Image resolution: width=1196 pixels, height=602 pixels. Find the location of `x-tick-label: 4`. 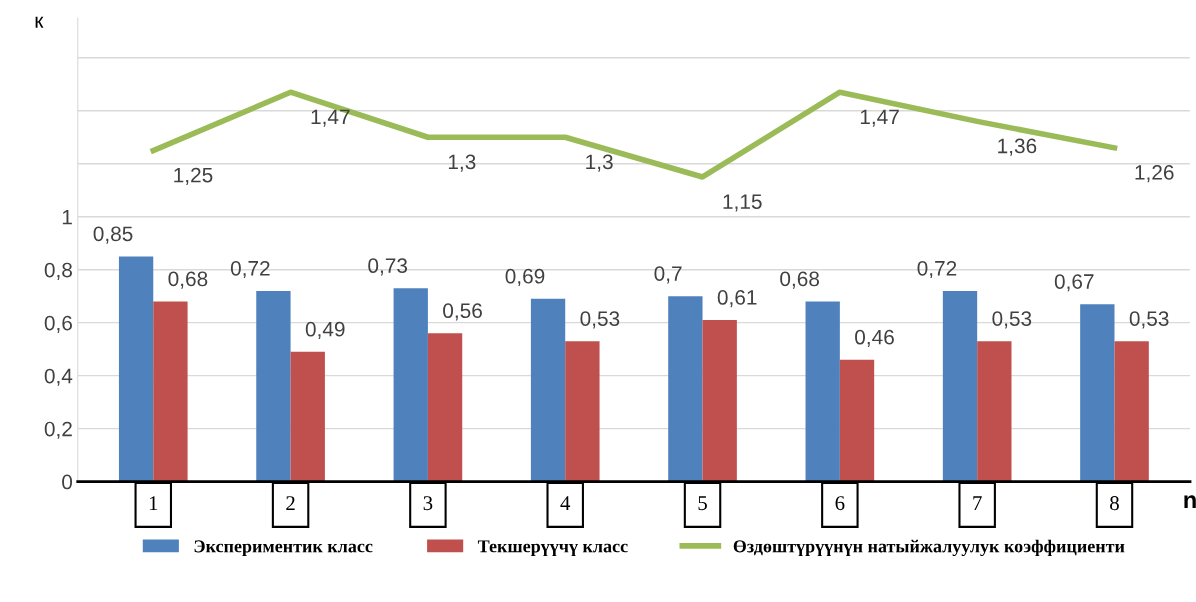

x-tick-label: 4 is located at coordinates (565, 503).